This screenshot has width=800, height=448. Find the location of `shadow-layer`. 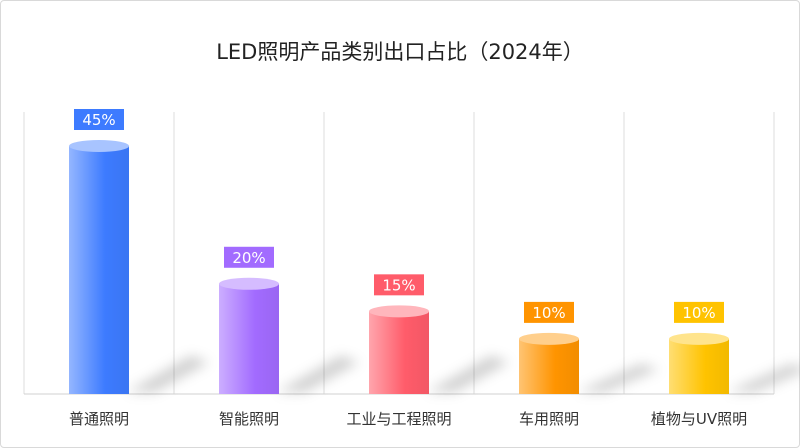

shadow-layer is located at coordinates (463, 373).